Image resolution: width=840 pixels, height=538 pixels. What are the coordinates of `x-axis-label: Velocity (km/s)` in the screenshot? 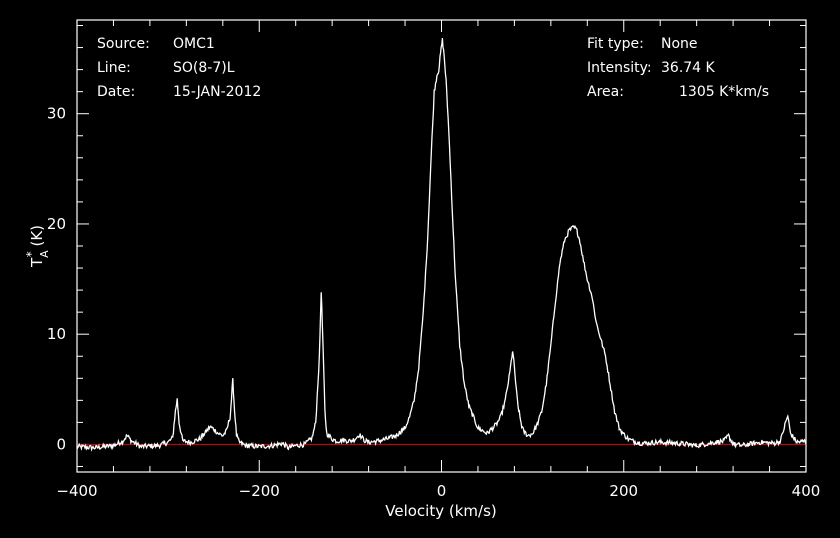 It's located at (440, 511).